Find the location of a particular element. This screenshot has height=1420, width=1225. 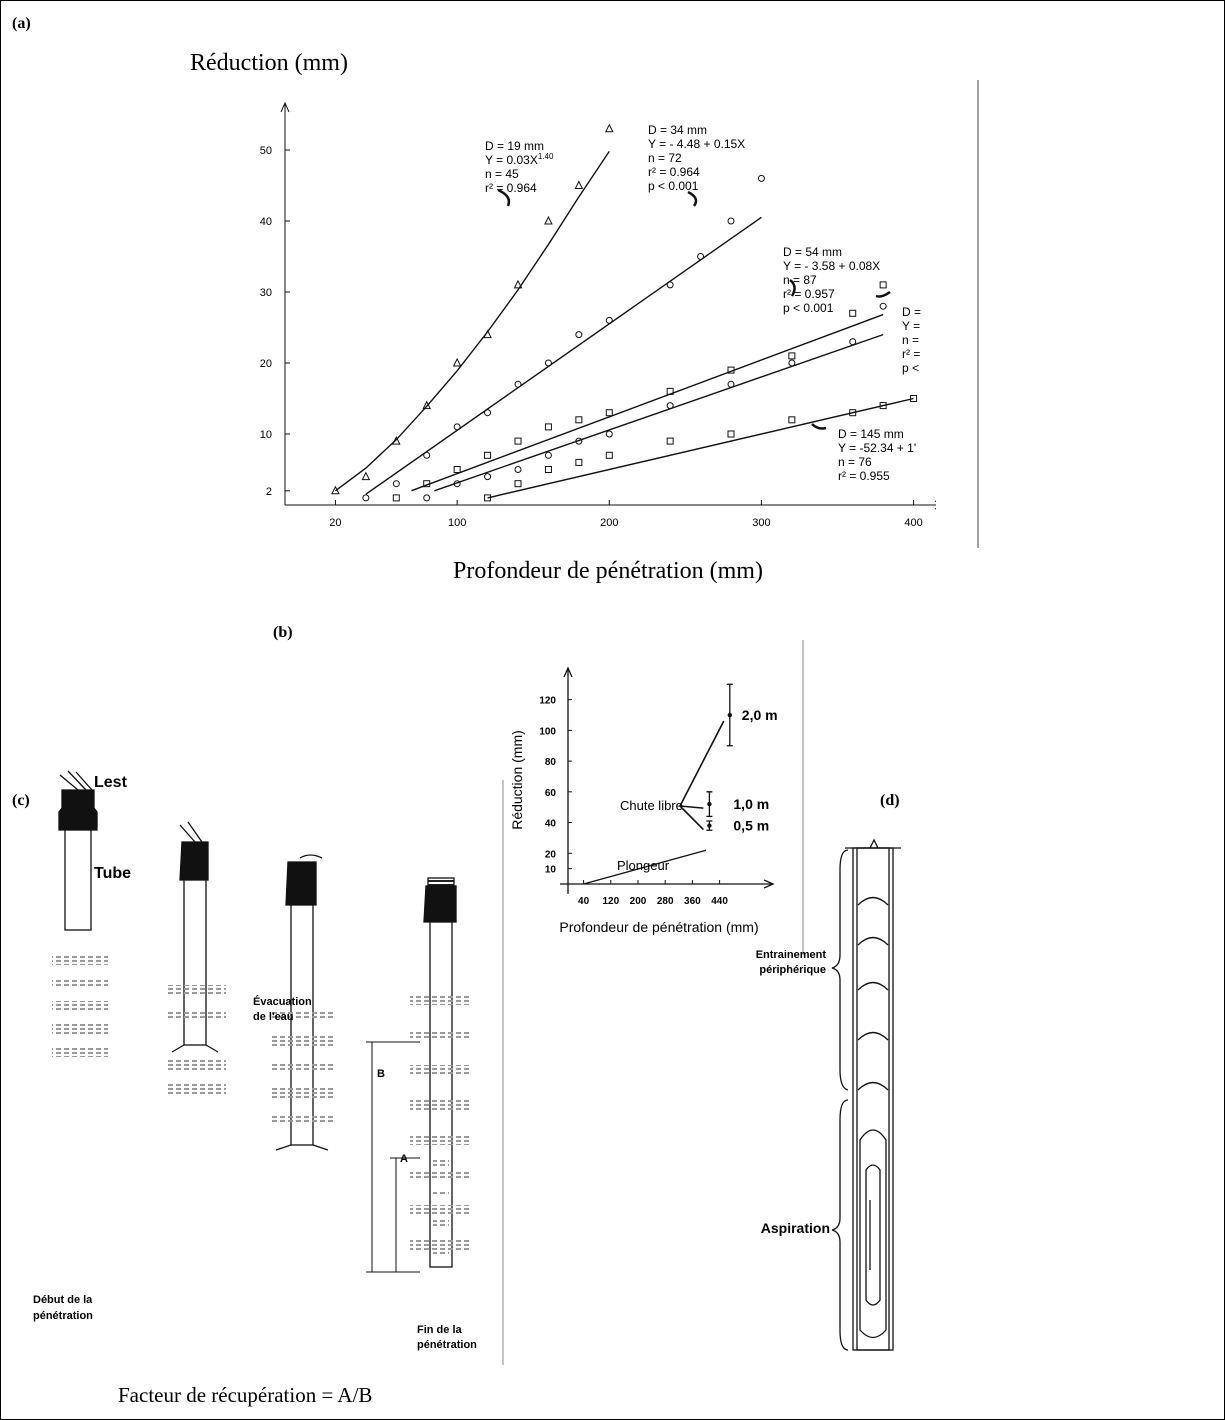

annotation: r² = 0.957 is located at coordinates (809, 294).